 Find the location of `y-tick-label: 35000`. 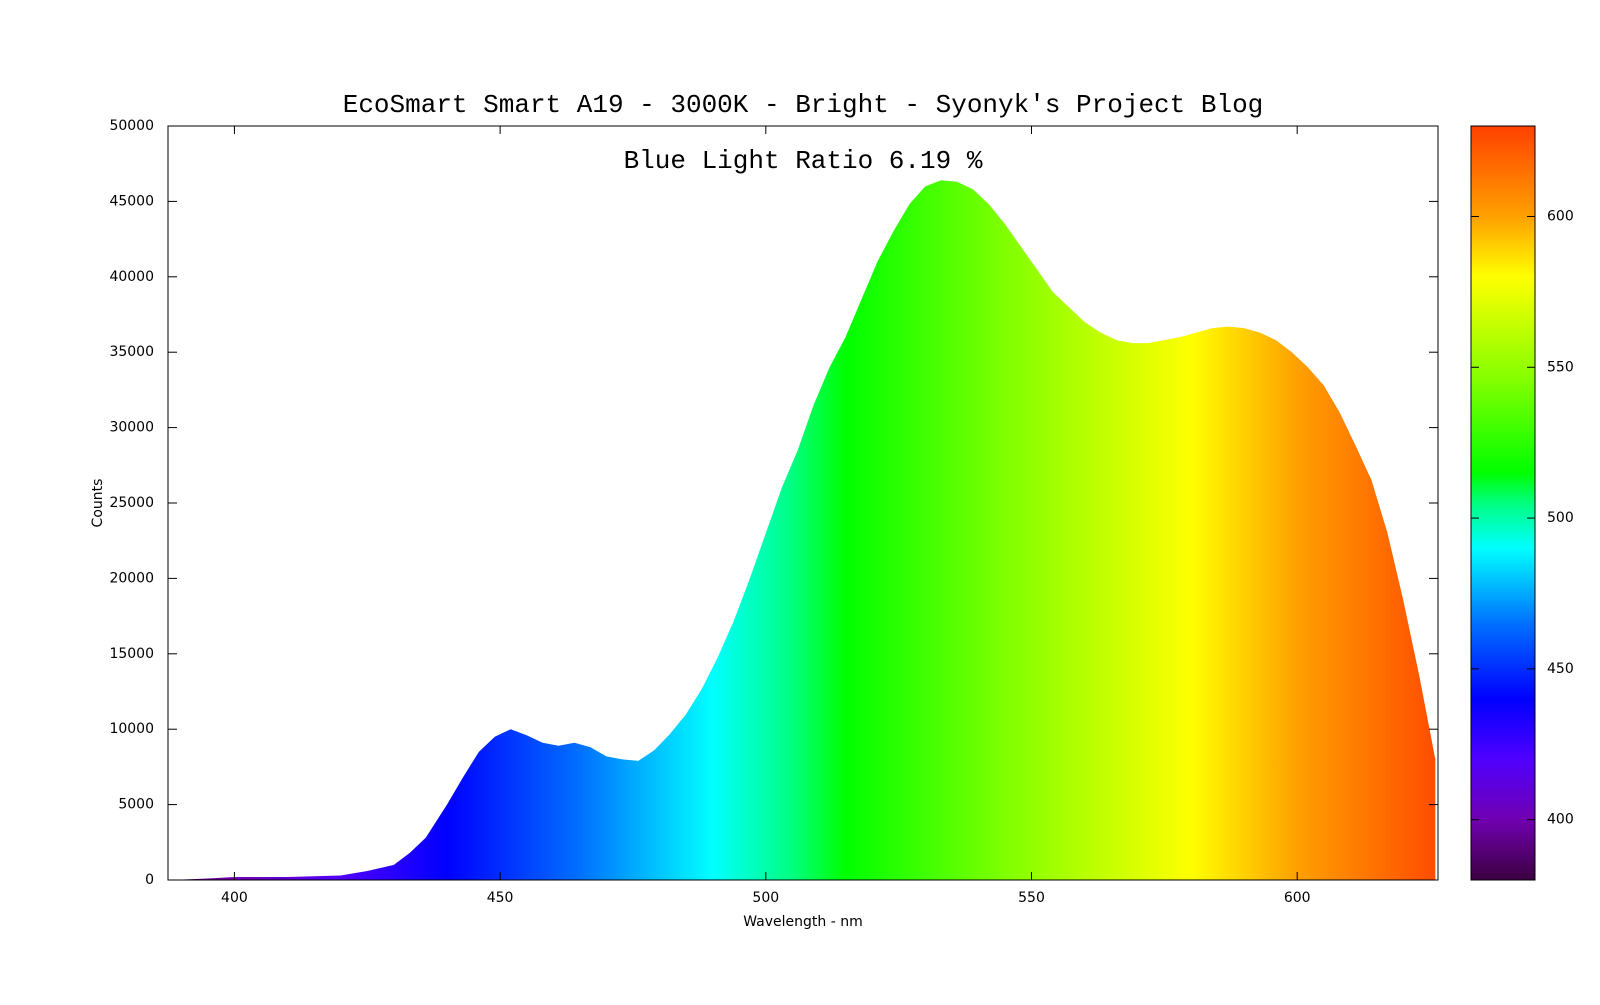

y-tick-label: 35000 is located at coordinates (131, 352).